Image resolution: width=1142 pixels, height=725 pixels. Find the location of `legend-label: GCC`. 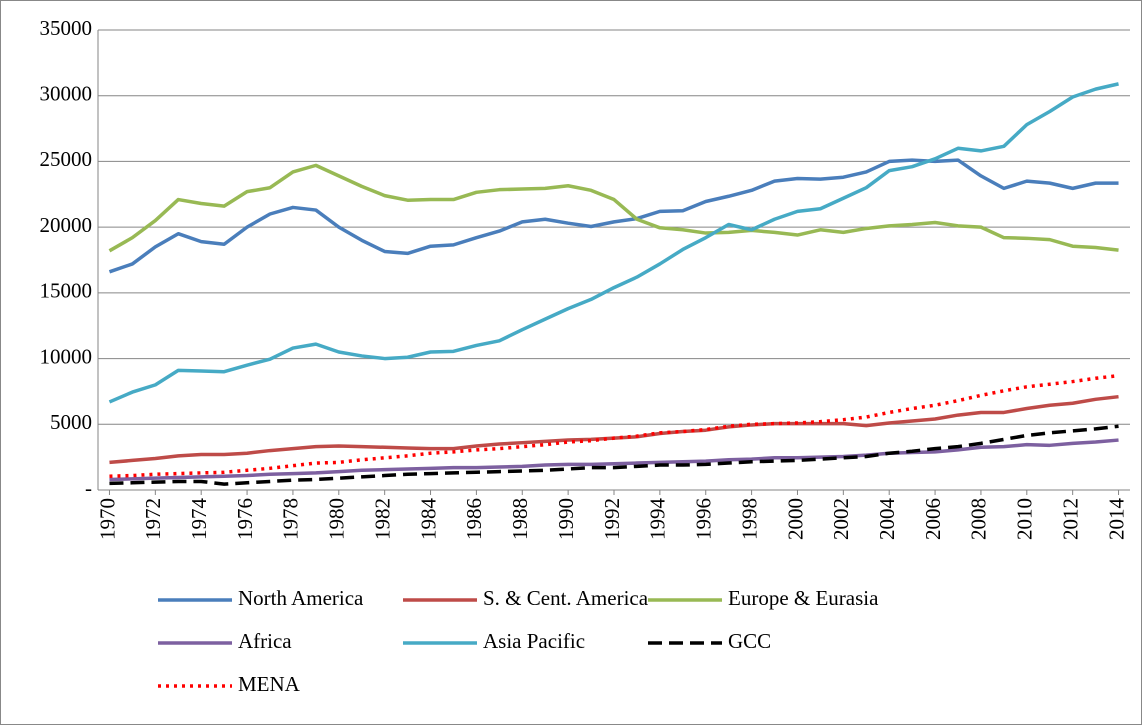

legend-label: GCC is located at coordinates (749, 641).